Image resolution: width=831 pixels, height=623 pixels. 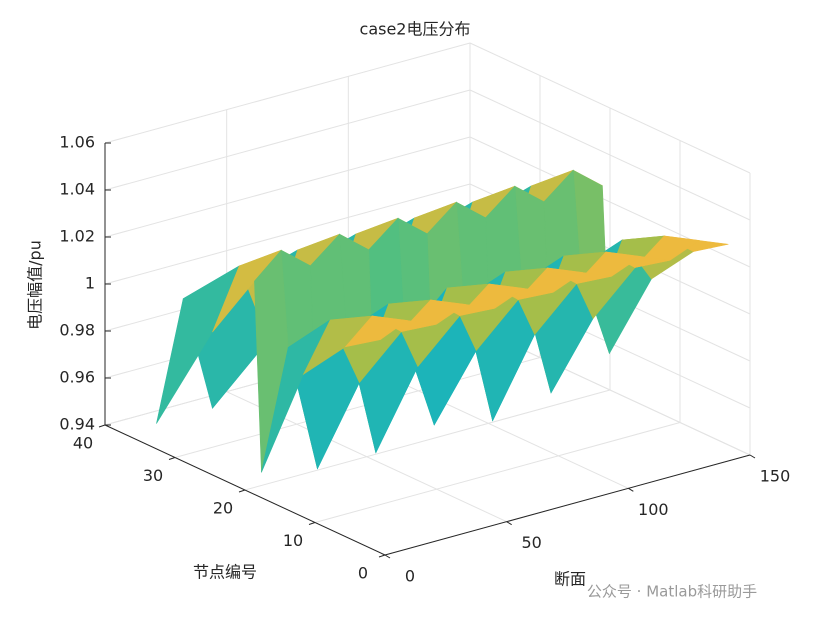 I want to click on x-tick-label: 150, so click(x=775, y=476).